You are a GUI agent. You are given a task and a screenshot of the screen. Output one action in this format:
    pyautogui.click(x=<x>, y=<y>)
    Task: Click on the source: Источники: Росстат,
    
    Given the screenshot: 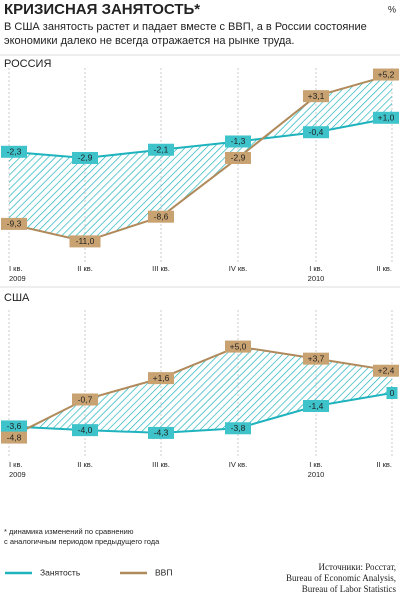 What is the action you would take?
    pyautogui.click(x=357, y=567)
    